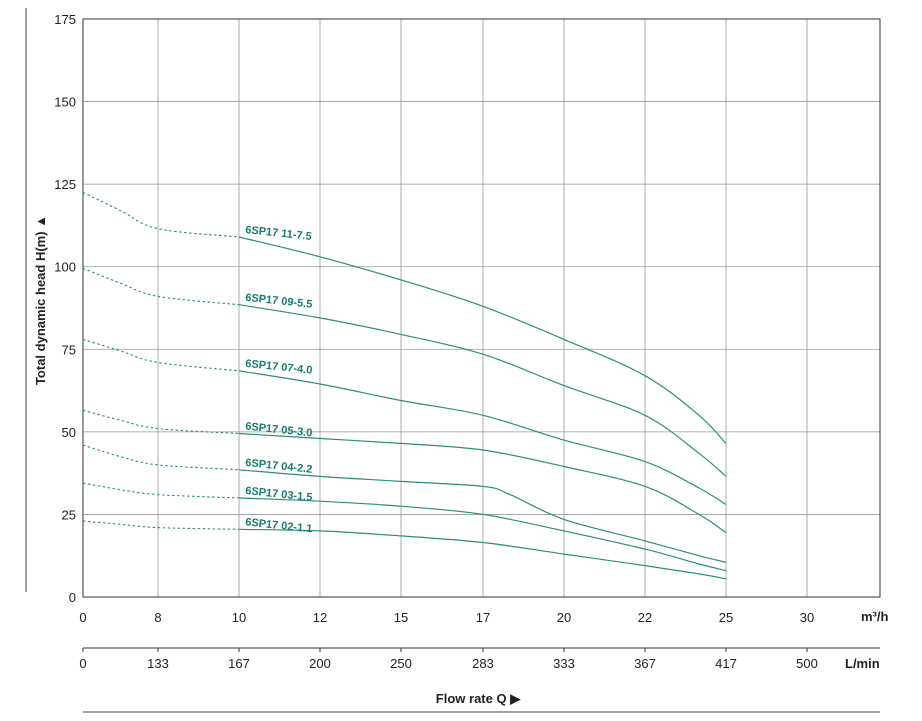  Describe the element at coordinates (69, 349) in the screenshot. I see `y-tick-label: 75` at that location.